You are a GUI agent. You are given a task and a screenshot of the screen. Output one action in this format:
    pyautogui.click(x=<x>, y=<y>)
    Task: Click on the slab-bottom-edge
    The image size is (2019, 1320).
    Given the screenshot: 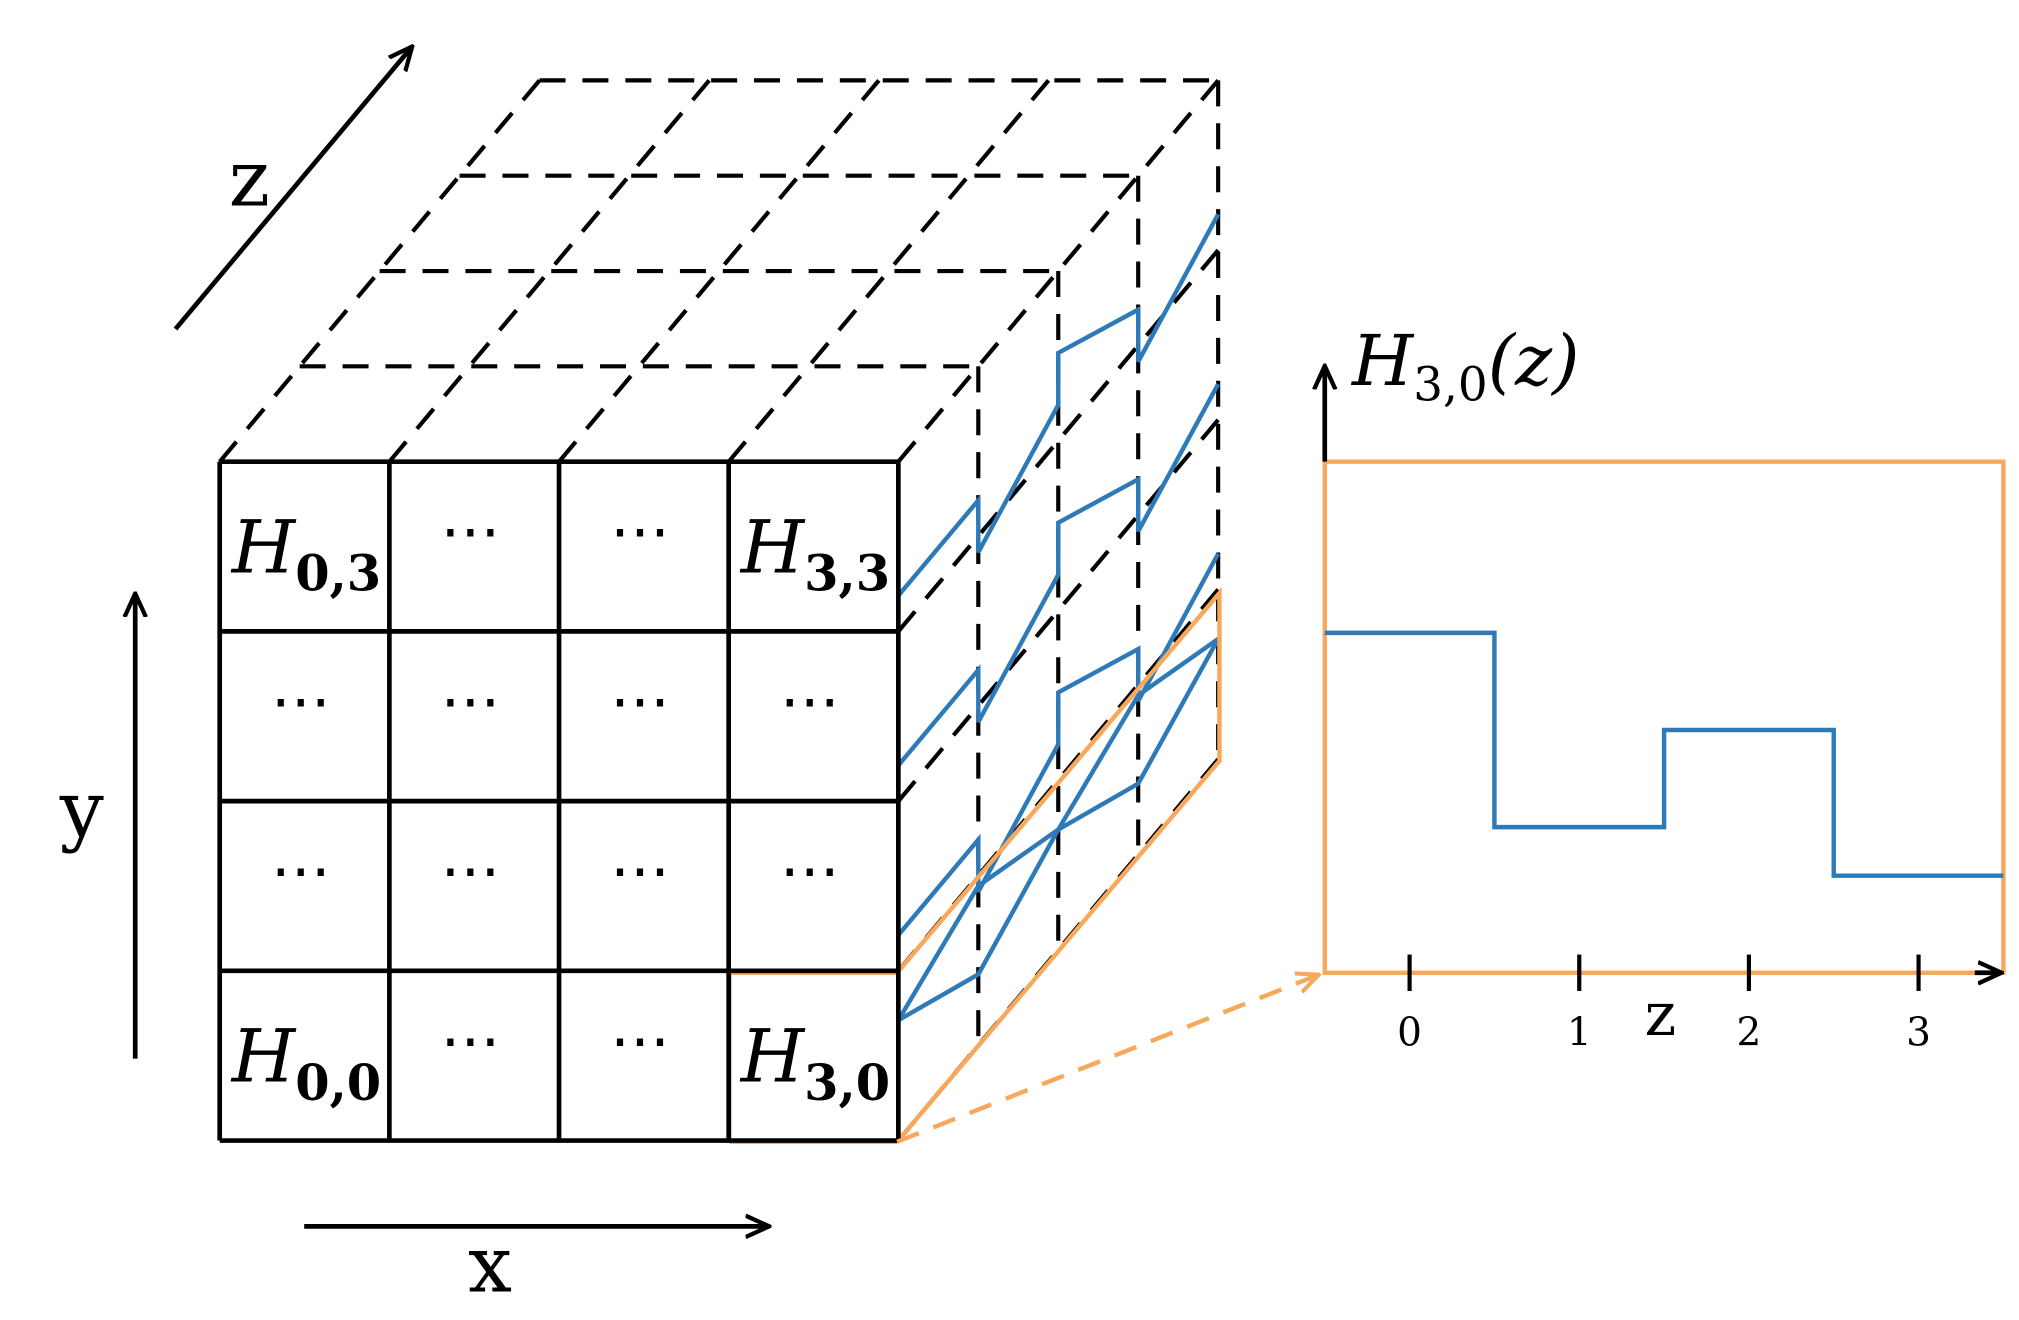 What is the action you would take?
    pyautogui.click(x=1058, y=865)
    